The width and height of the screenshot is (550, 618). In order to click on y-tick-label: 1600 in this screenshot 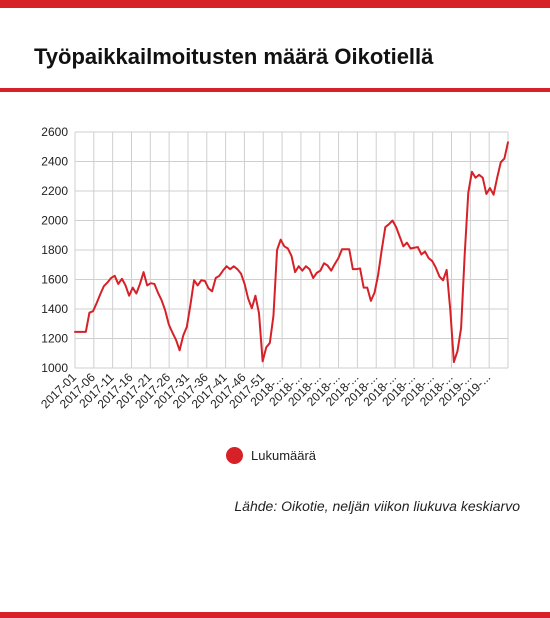, I will do `click(54, 280)`.